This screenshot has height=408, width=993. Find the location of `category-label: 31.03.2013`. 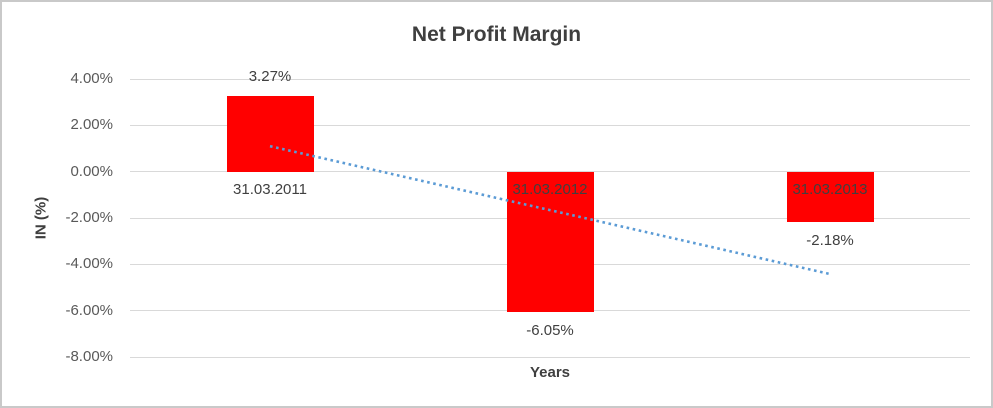

category-label: 31.03.2013 is located at coordinates (830, 189).